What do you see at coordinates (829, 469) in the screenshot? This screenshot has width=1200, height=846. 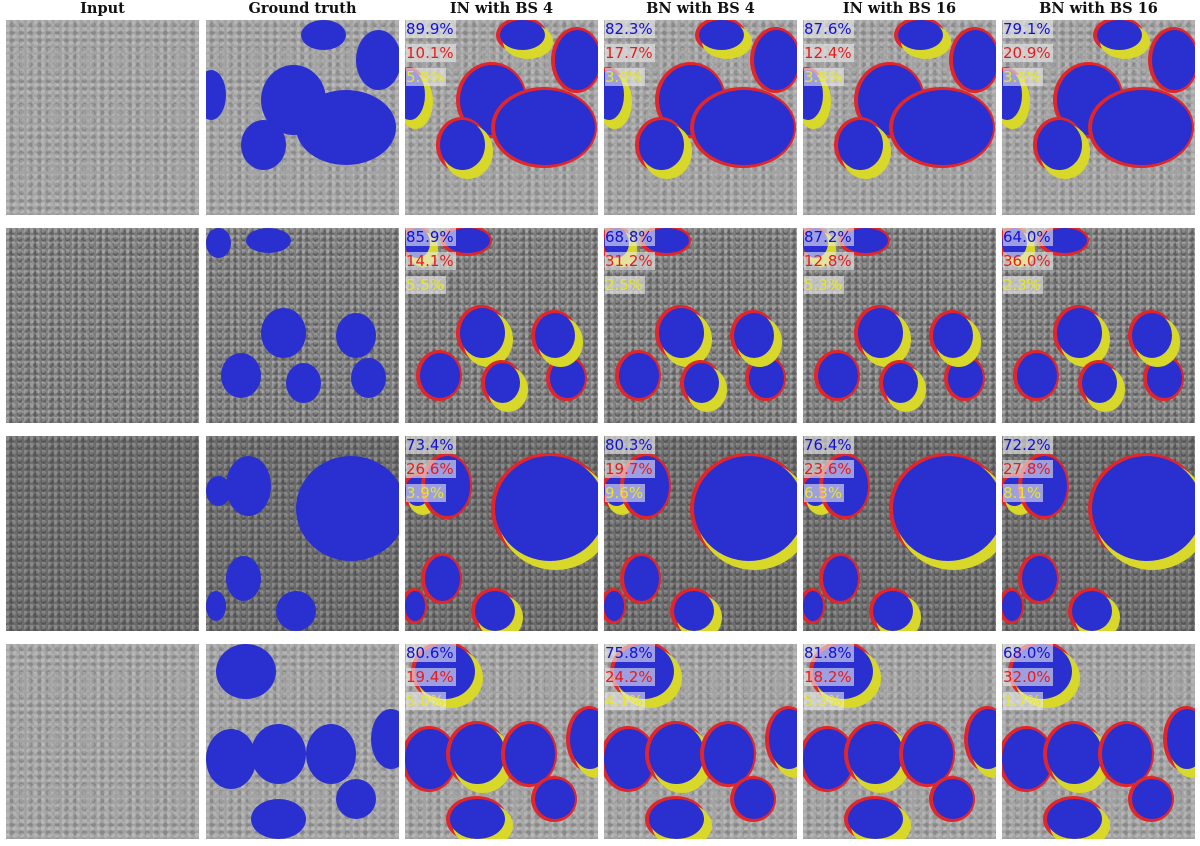 I see `false-negative-percentage: 23.6%` at bounding box center [829, 469].